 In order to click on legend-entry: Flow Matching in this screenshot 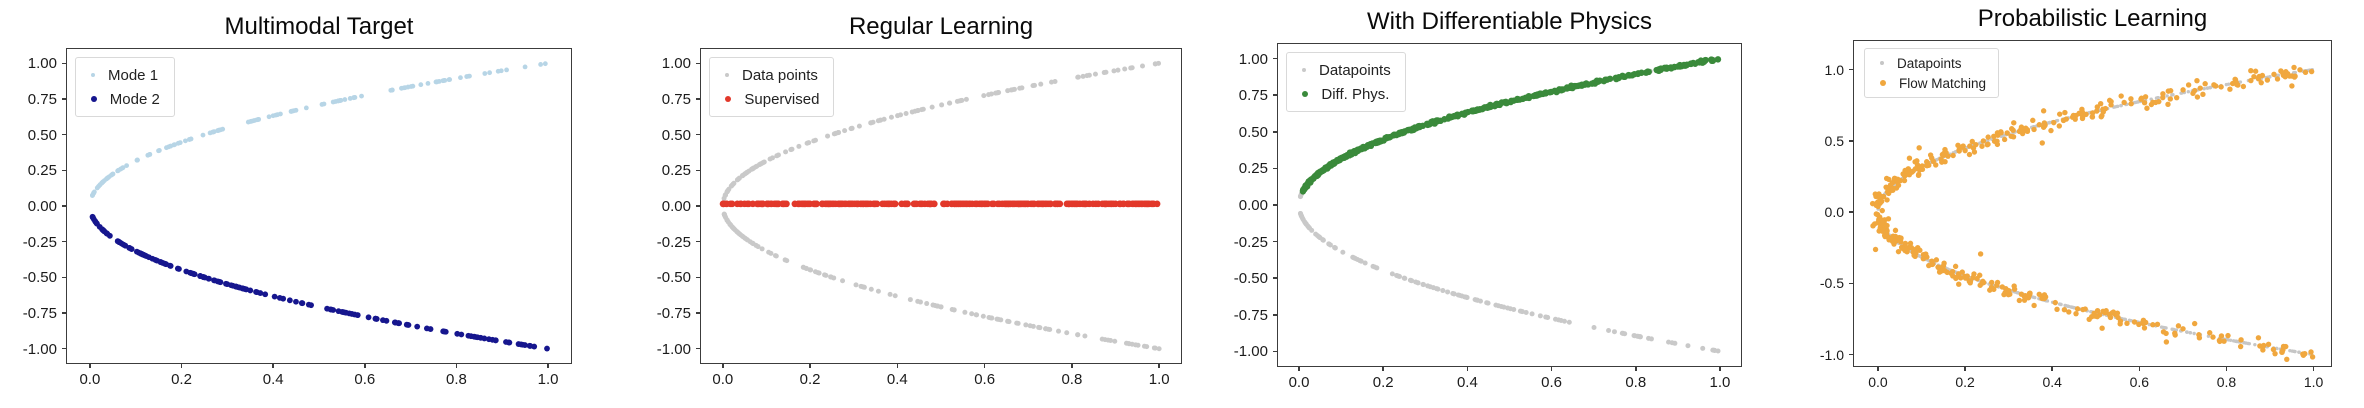, I will do `click(1927, 83)`.